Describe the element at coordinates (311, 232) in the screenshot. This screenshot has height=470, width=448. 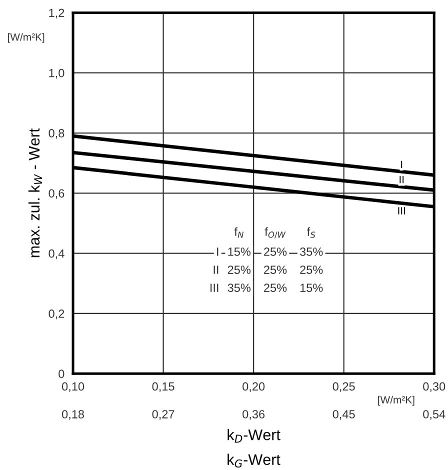
I see `annotation: f$_{S}$` at that location.